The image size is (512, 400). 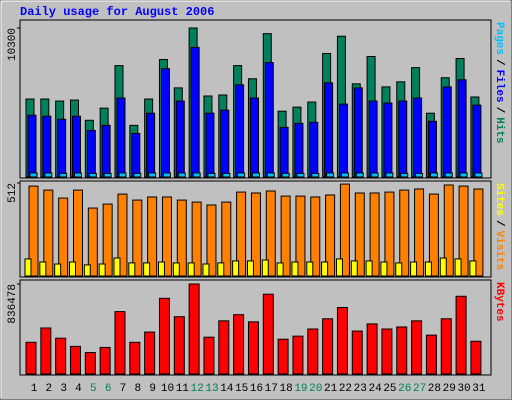 I want to click on y-tick-label: 512, so click(x=13, y=193).